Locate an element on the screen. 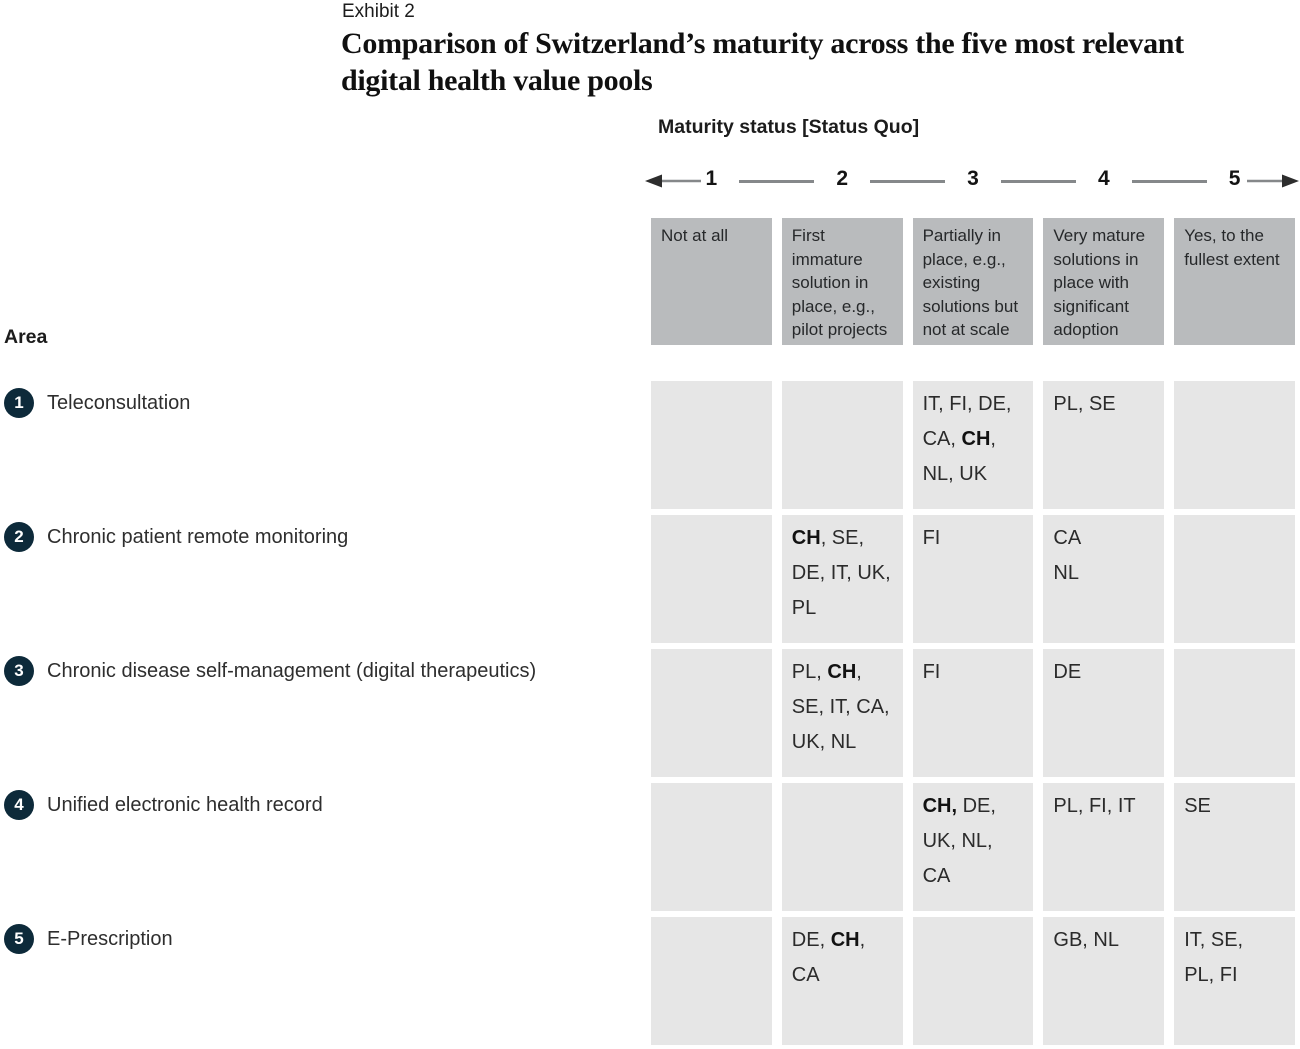 This screenshot has width=1300, height=1049. cell-line: NL, UK is located at coordinates (955, 474).